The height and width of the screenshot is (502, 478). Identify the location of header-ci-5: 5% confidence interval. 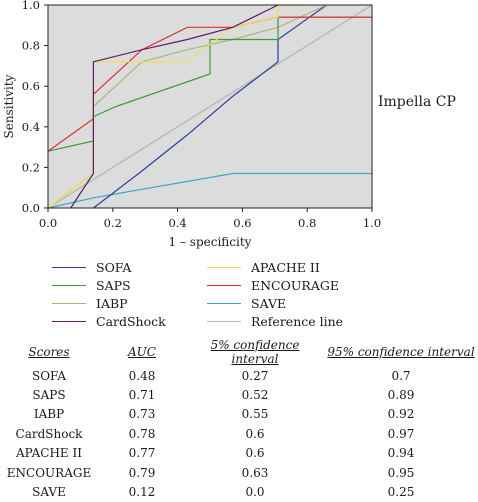
(255, 352).